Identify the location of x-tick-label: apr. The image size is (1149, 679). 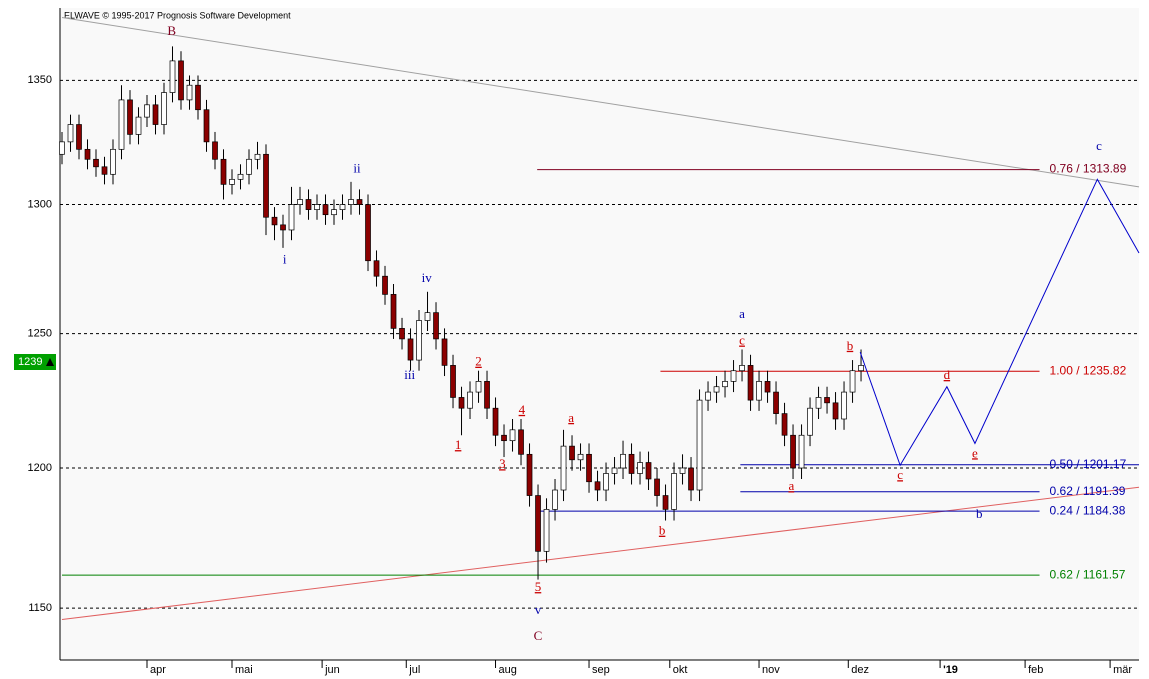
(158, 670).